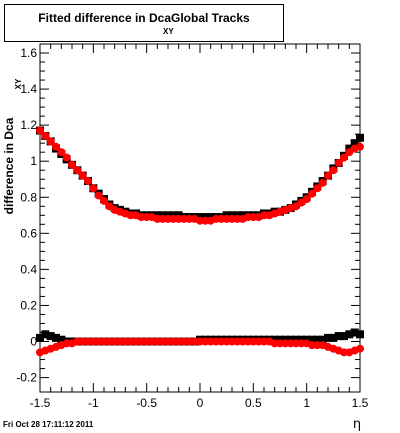 This screenshot has height=433, width=400. Describe the element at coordinates (28, 53) in the screenshot. I see `y-tick-label: 1.6` at that location.